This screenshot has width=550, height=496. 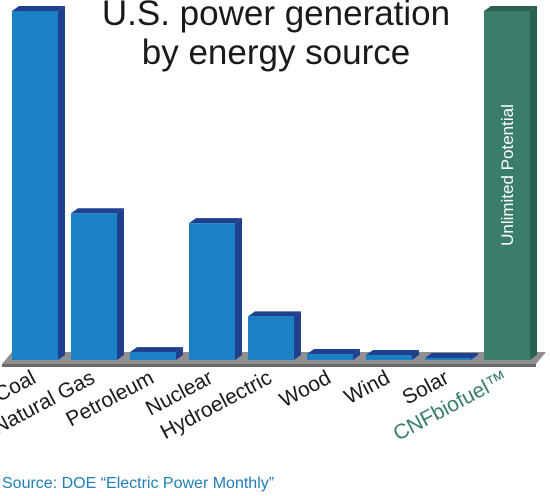 I want to click on bar-hydroelectric-front, so click(x=271, y=338).